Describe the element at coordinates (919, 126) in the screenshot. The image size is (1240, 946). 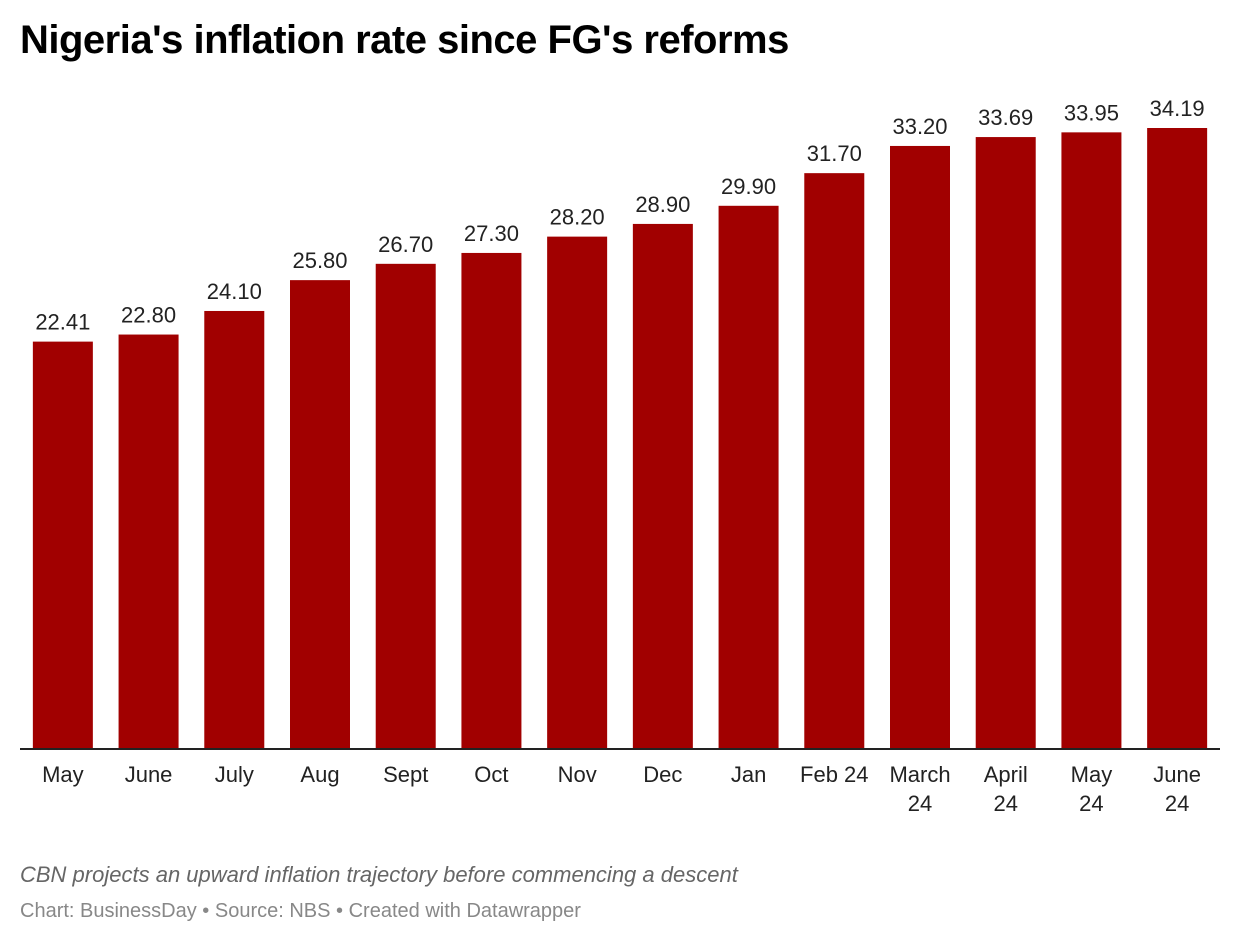
I see `value-label: 33.20` at that location.